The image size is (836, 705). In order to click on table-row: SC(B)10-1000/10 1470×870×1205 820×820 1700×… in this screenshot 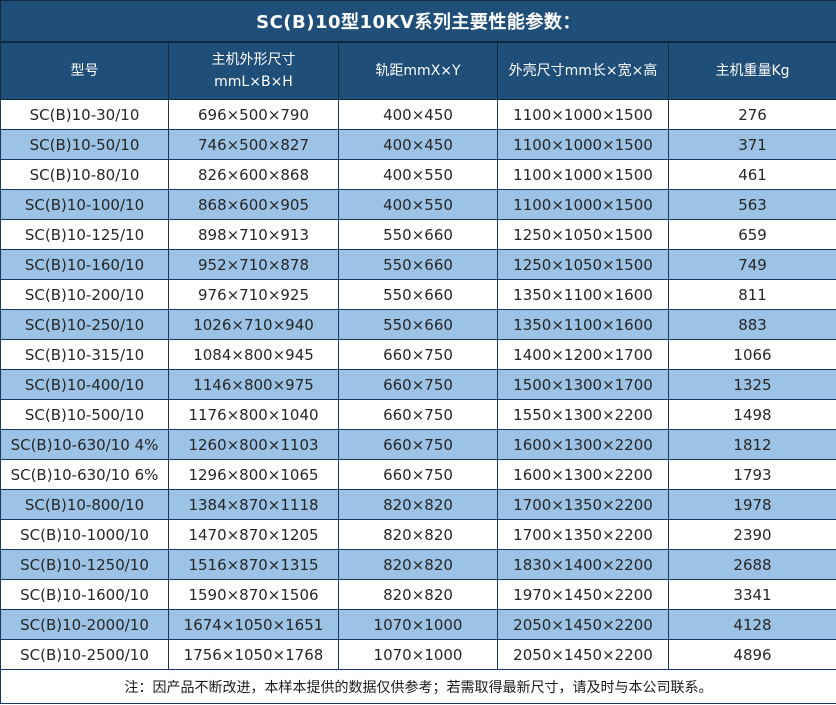, I will do `click(418, 534)`.